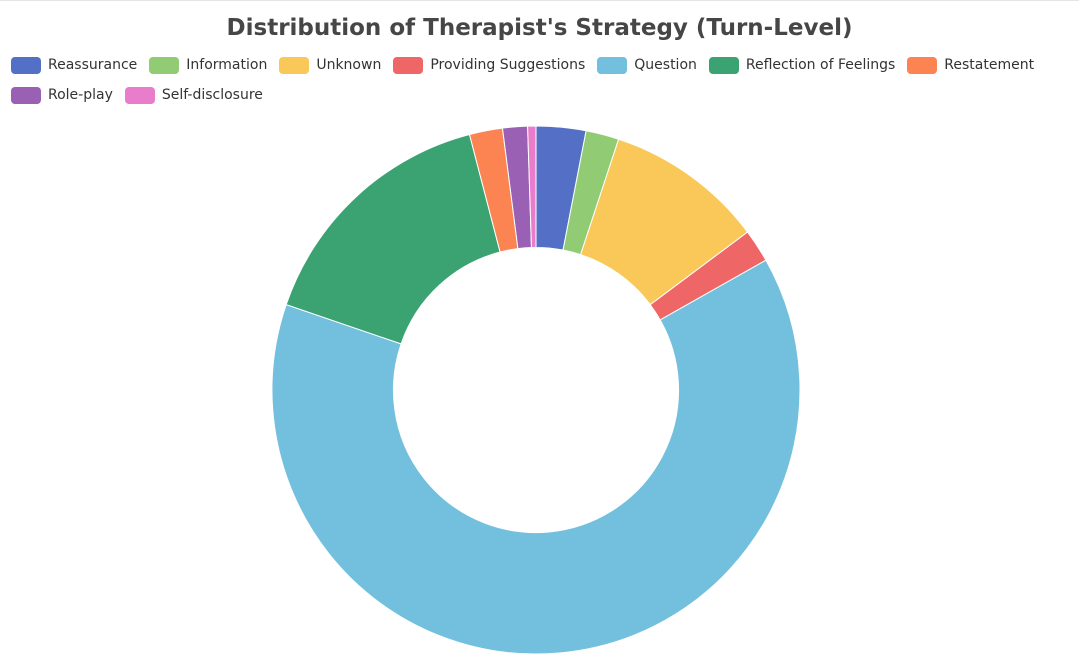 The height and width of the screenshot is (659, 1079). I want to click on legend-label: Unknown, so click(349, 65).